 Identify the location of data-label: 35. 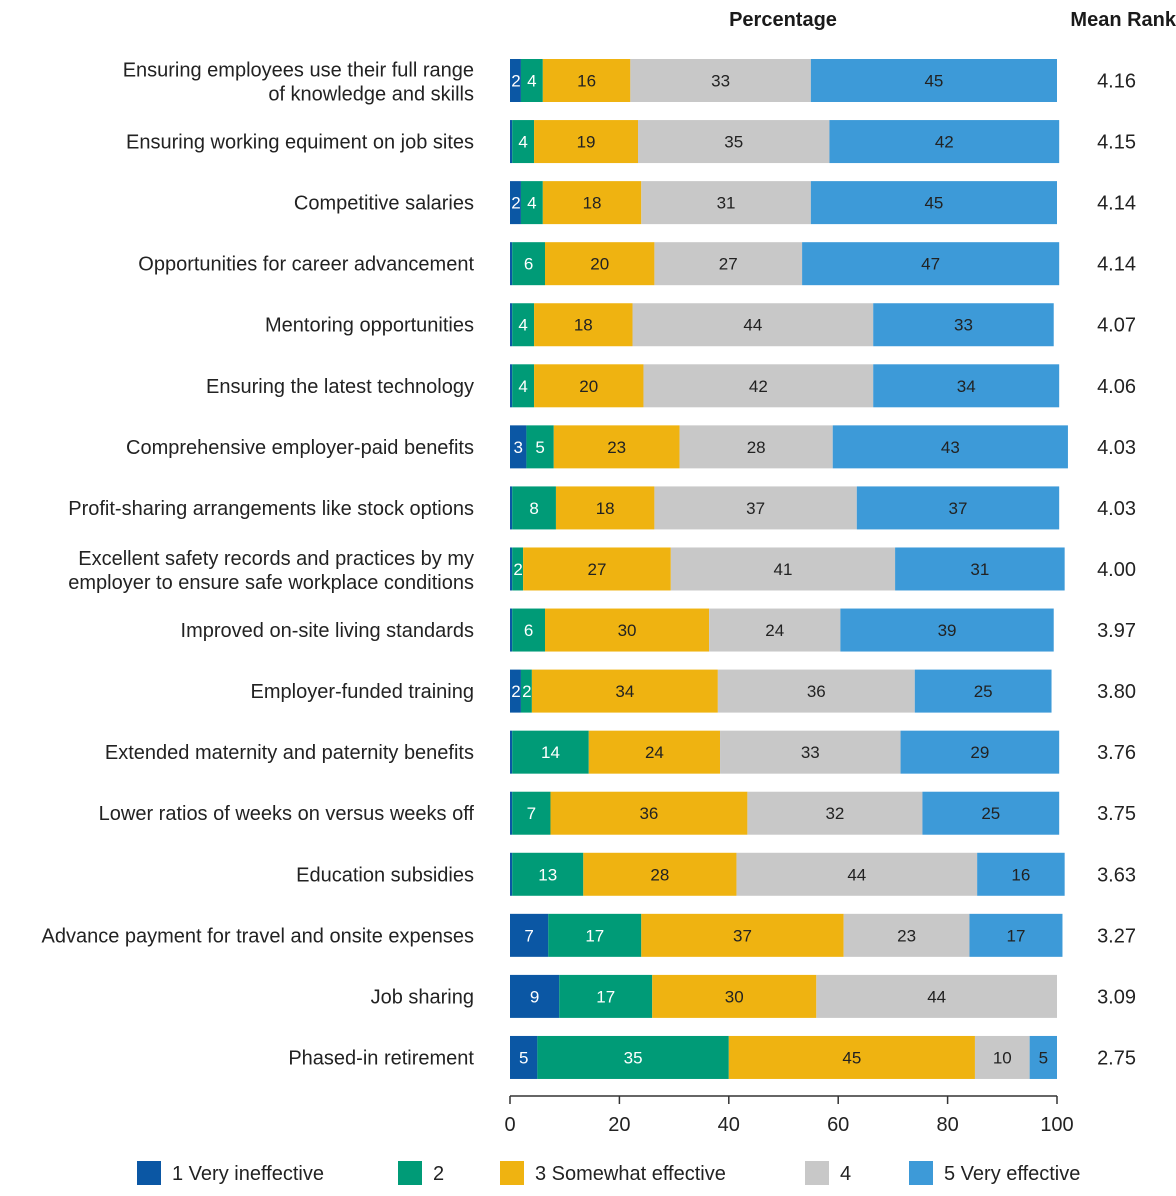
(733, 142).